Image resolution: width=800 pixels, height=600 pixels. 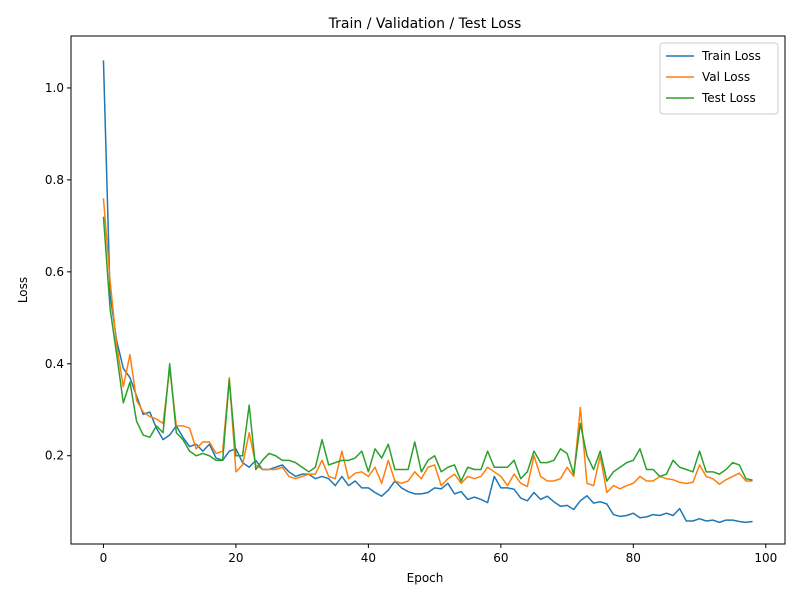 I want to click on legend: Train Loss Val Loss Test Loss, so click(x=719, y=78).